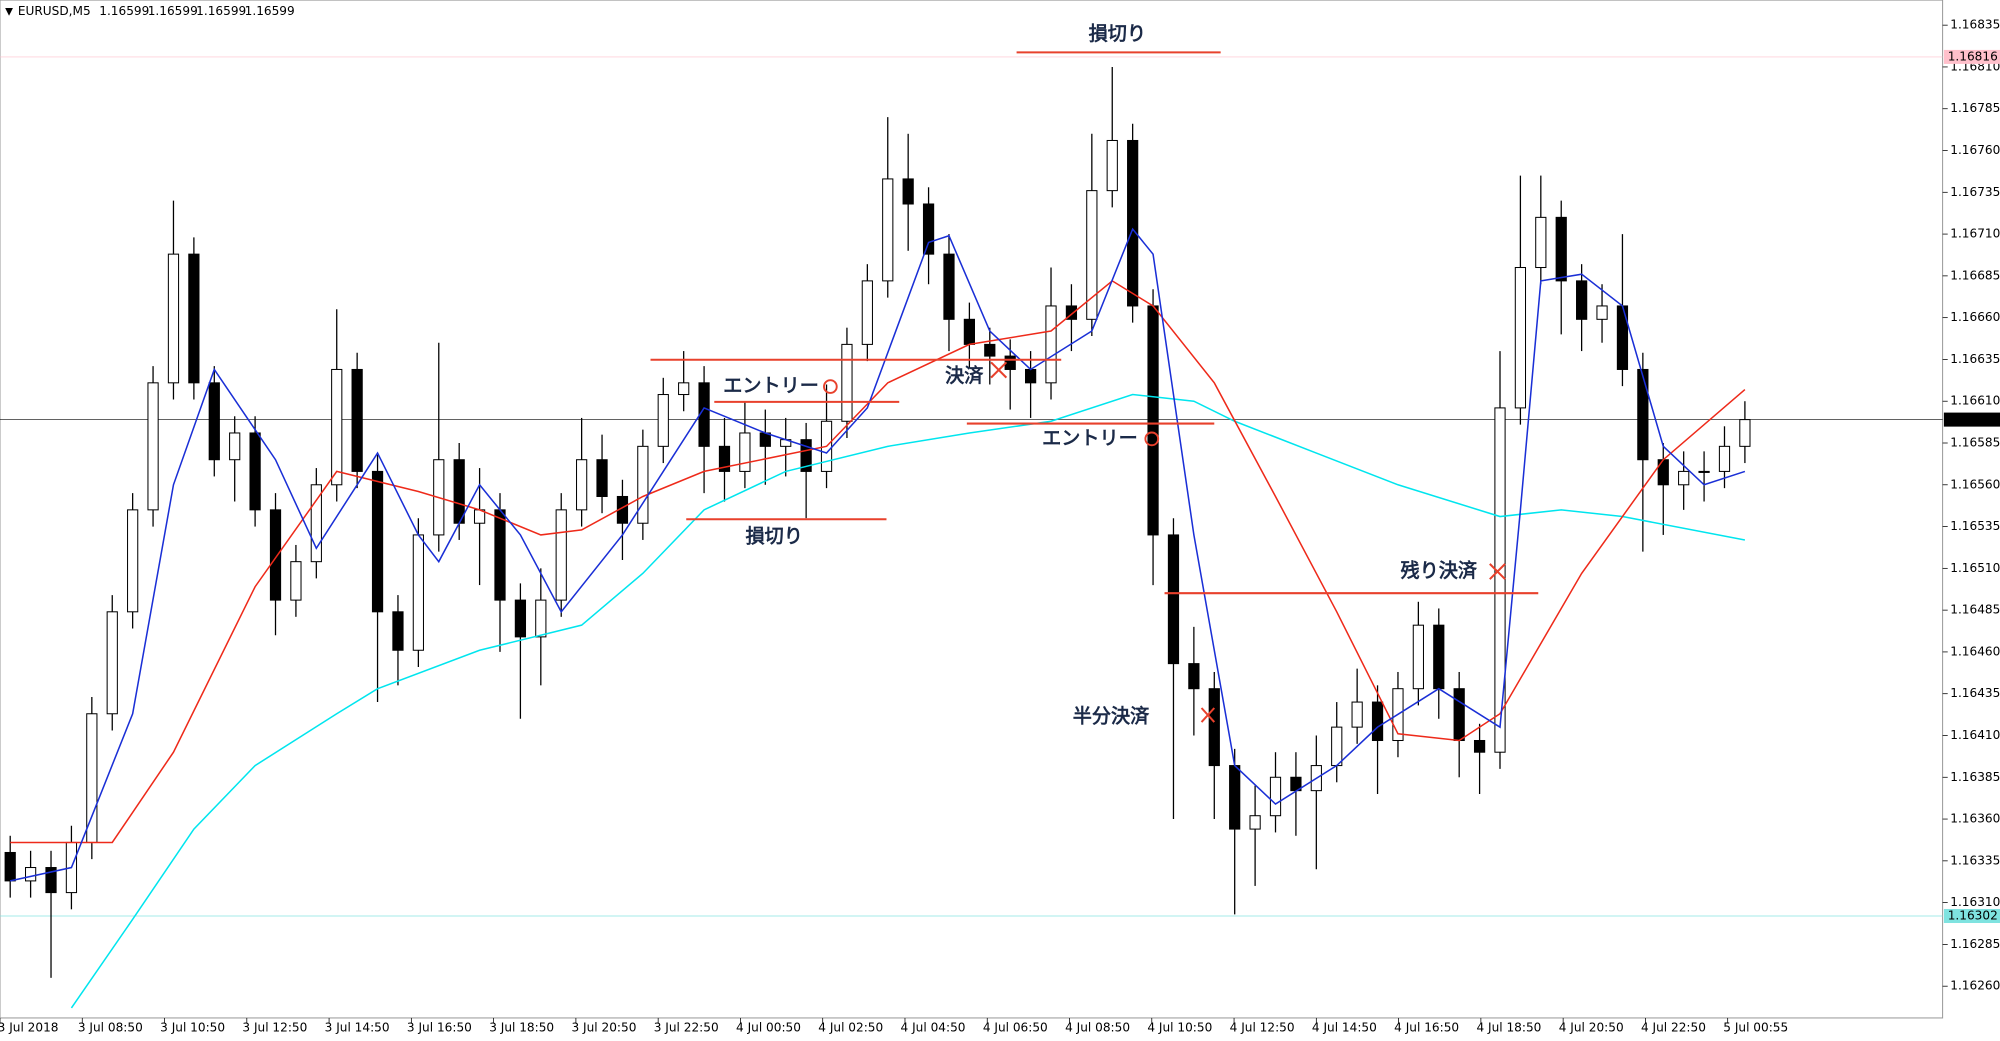  I want to click on y-tick-label: 1.16535, so click(1975, 526).